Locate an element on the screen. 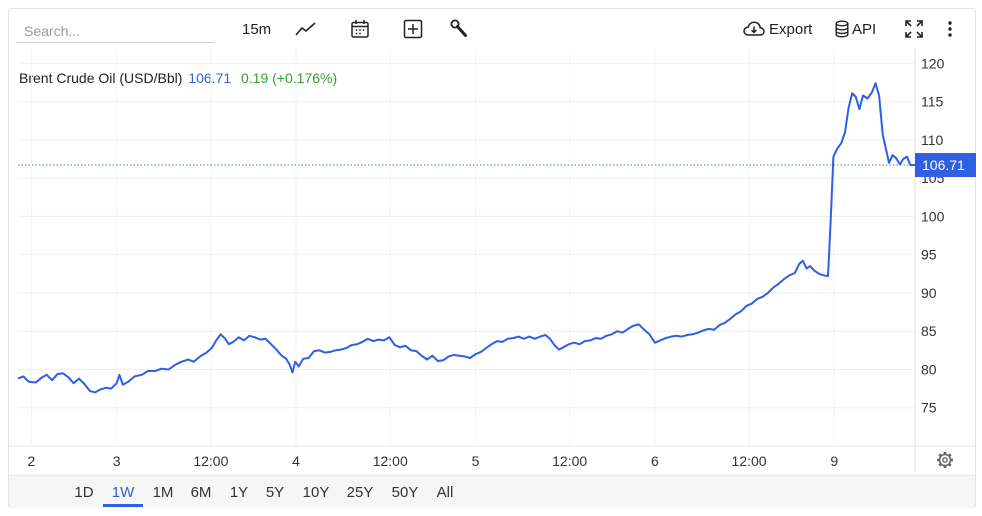 The image size is (982, 516). y-tick-label: 90 is located at coordinates (929, 293).